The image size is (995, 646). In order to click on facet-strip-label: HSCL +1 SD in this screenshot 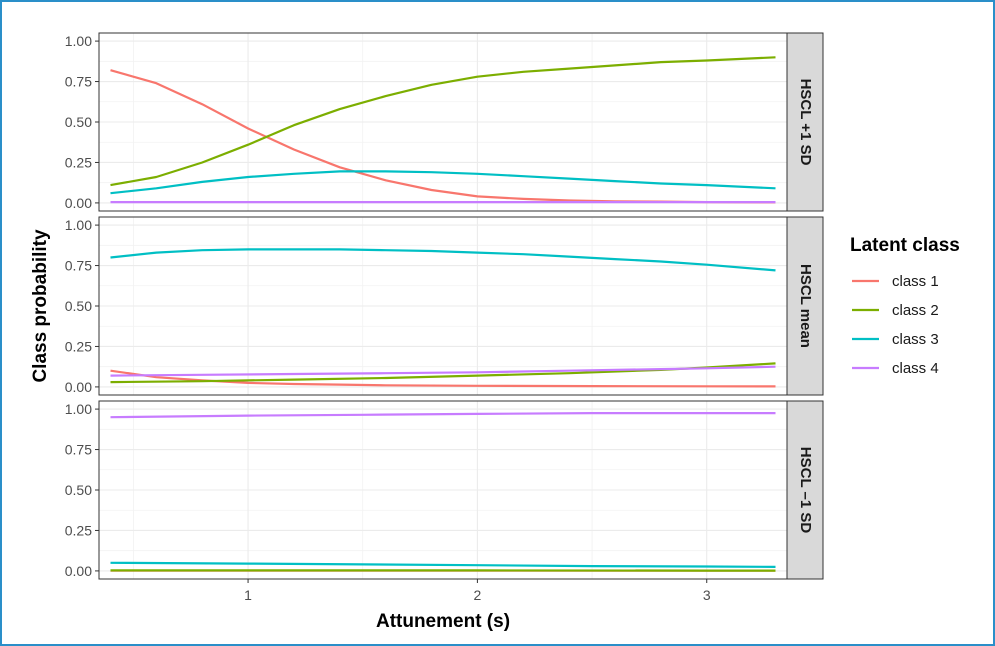, I will do `click(805, 122)`.